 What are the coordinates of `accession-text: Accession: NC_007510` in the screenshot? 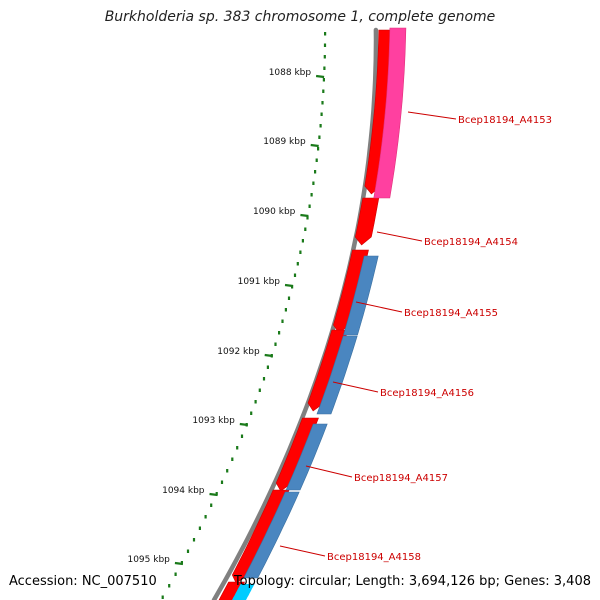 It's located at (83, 581).